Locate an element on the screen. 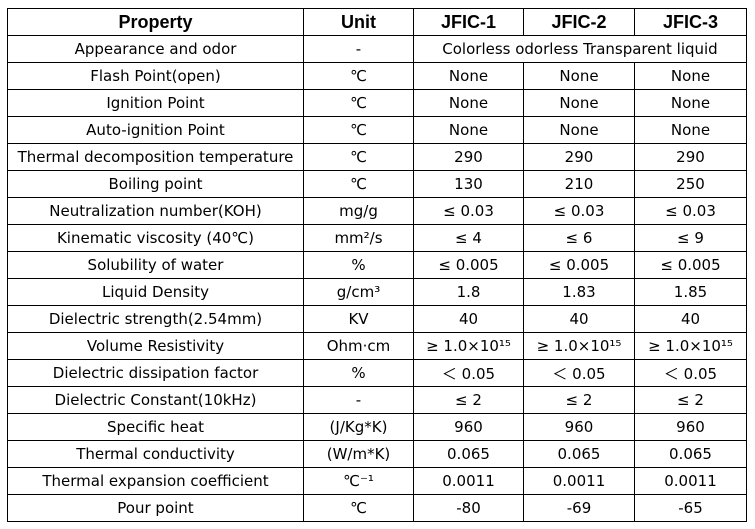 This screenshot has height=529, width=755. table-cell: Kinematic viscosity (40℃) is located at coordinates (155, 238).